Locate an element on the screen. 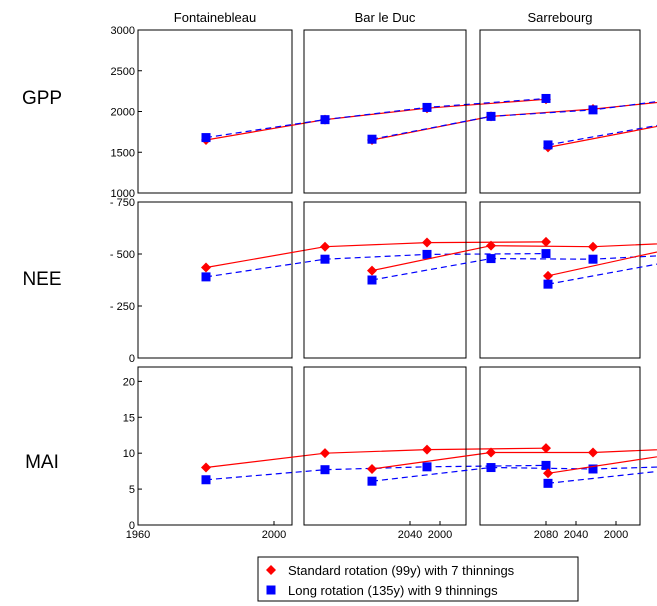 This screenshot has width=657, height=606. series-line-standard-r0-c1 is located at coordinates (514, 121).